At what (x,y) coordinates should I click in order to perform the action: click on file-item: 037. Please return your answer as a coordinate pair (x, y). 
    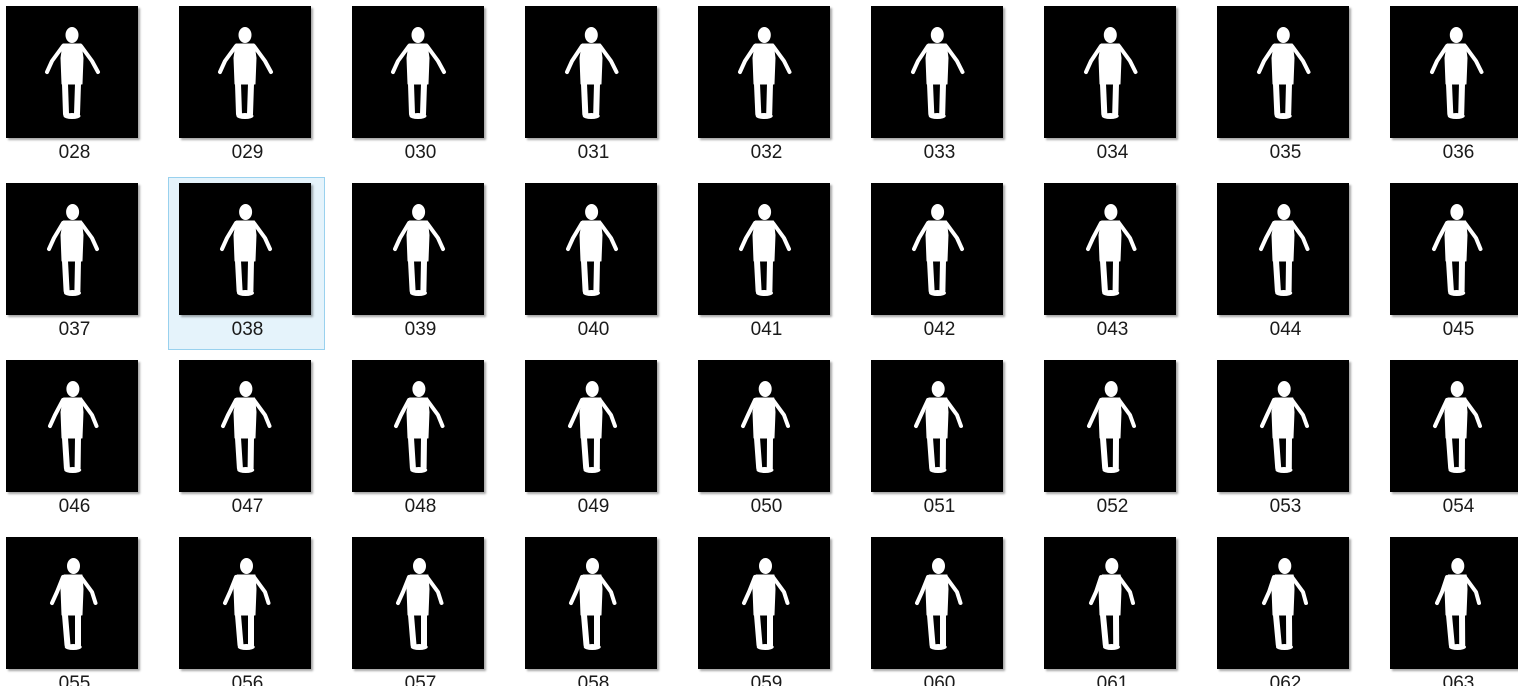
    Looking at the image, I should click on (76, 263).